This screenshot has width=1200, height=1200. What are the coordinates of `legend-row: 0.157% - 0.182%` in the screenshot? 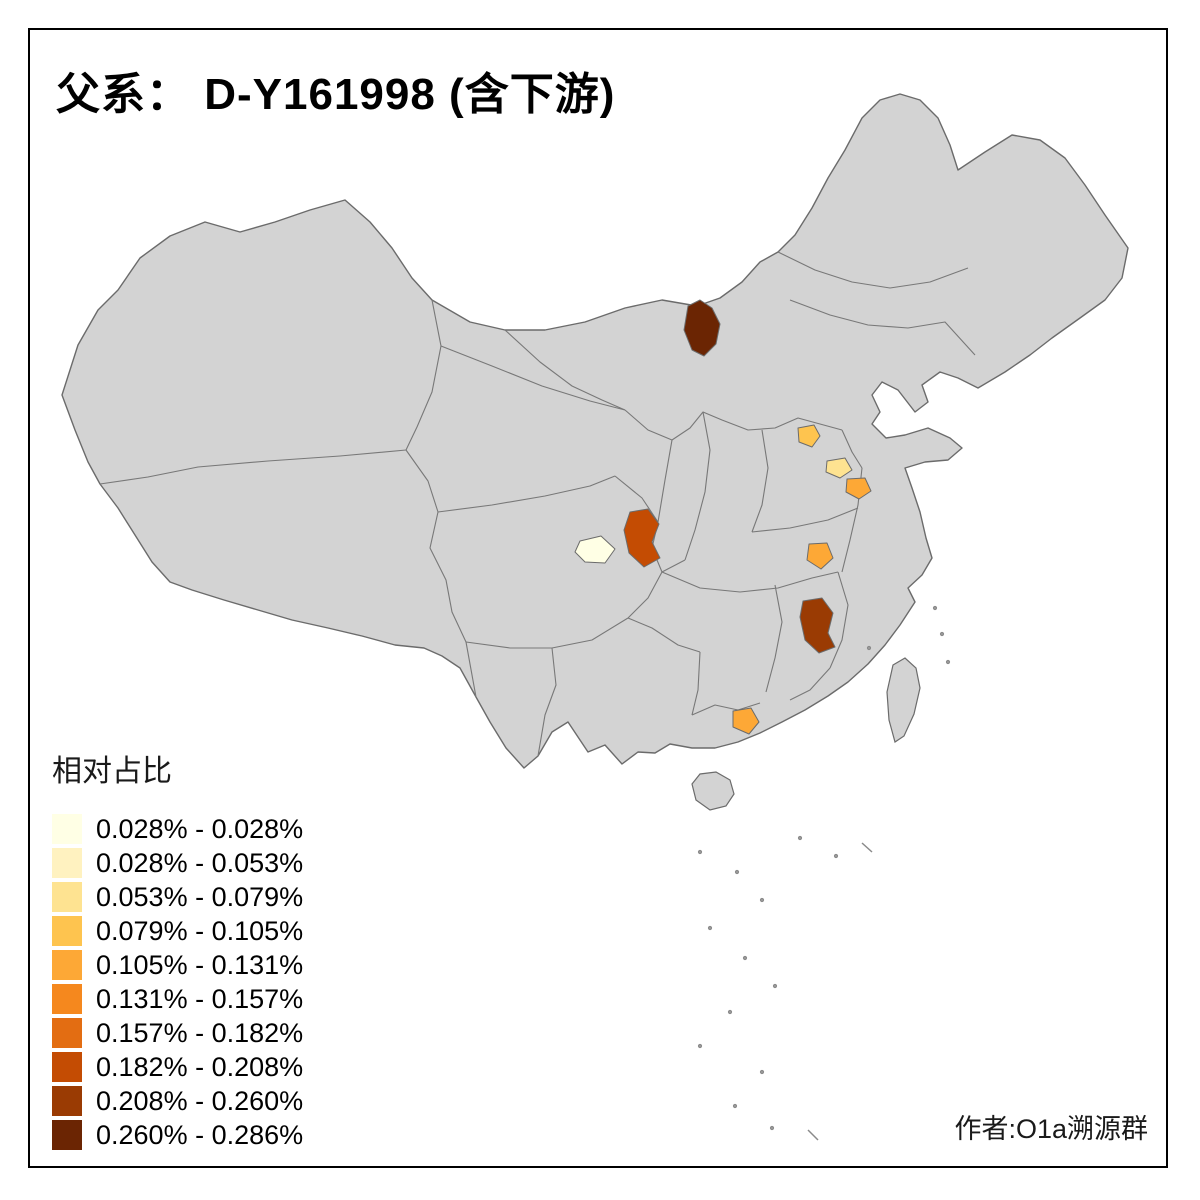 It's located at (177, 1033).